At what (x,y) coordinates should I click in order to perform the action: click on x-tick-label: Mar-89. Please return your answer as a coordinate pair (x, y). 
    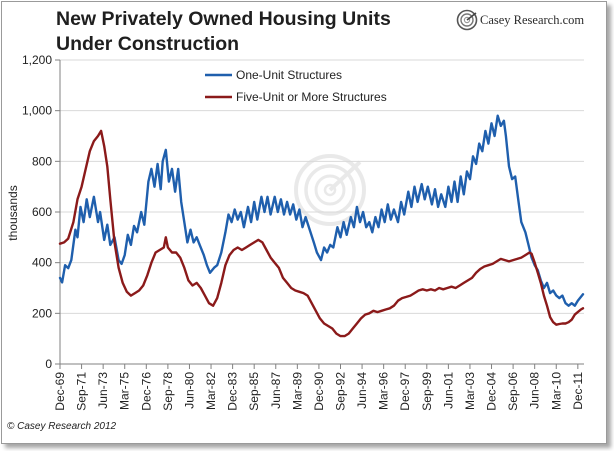
    Looking at the image, I should click on (297, 391).